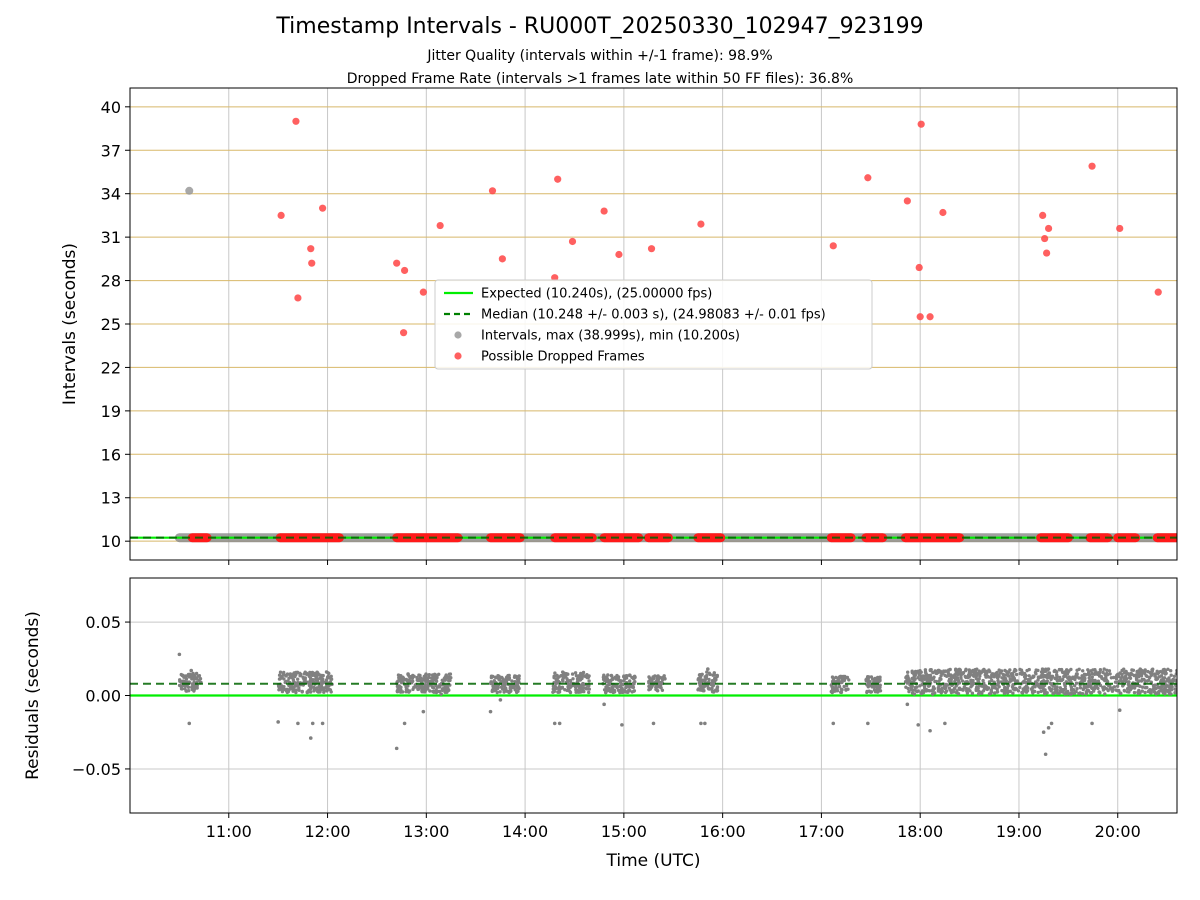 This screenshot has height=900, width=1200. What do you see at coordinates (111, 411) in the screenshot?
I see `intervals-ytick-label-3: 19` at bounding box center [111, 411].